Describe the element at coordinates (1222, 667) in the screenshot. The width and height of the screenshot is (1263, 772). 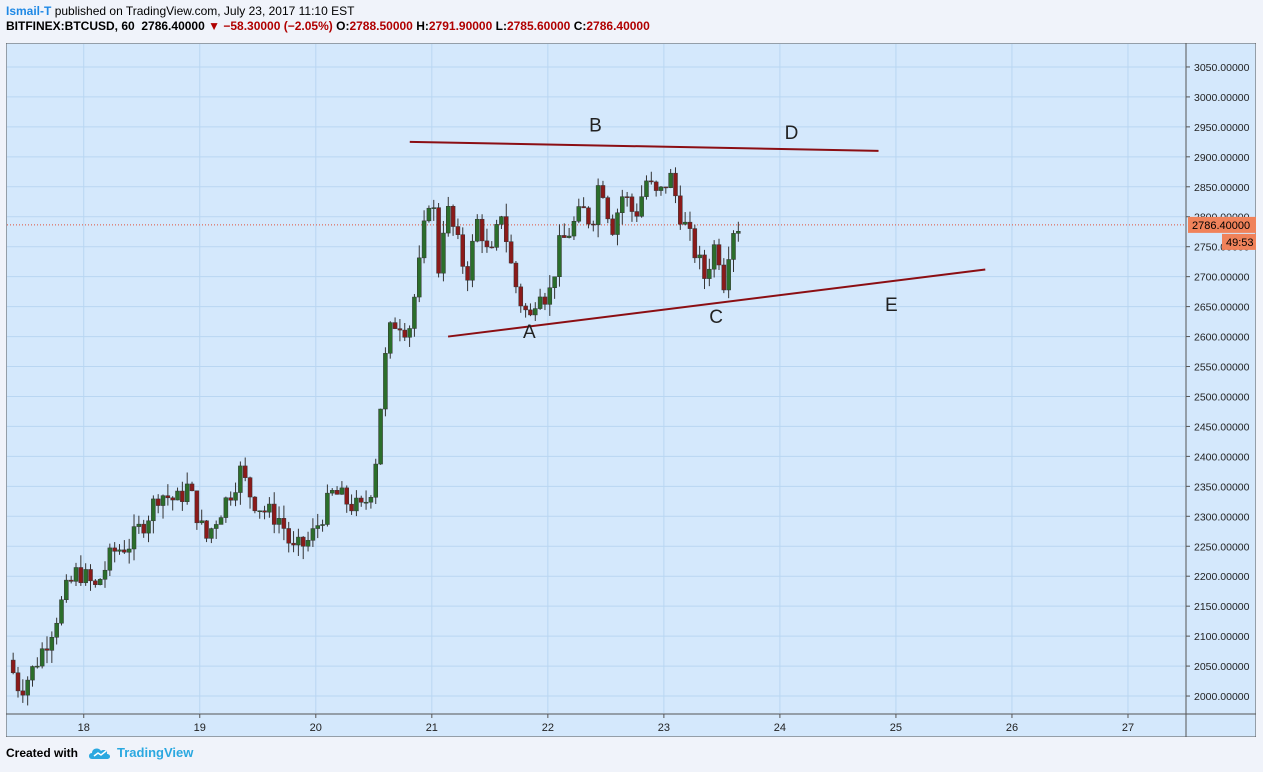
I see `y-tick-label: 2050.00000` at that location.